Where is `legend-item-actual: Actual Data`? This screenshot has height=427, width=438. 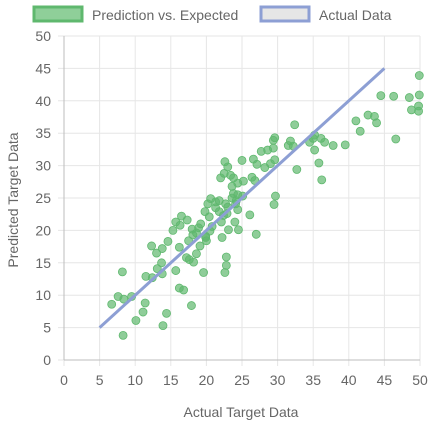 legend-item-actual: Actual Data is located at coordinates (325, 14).